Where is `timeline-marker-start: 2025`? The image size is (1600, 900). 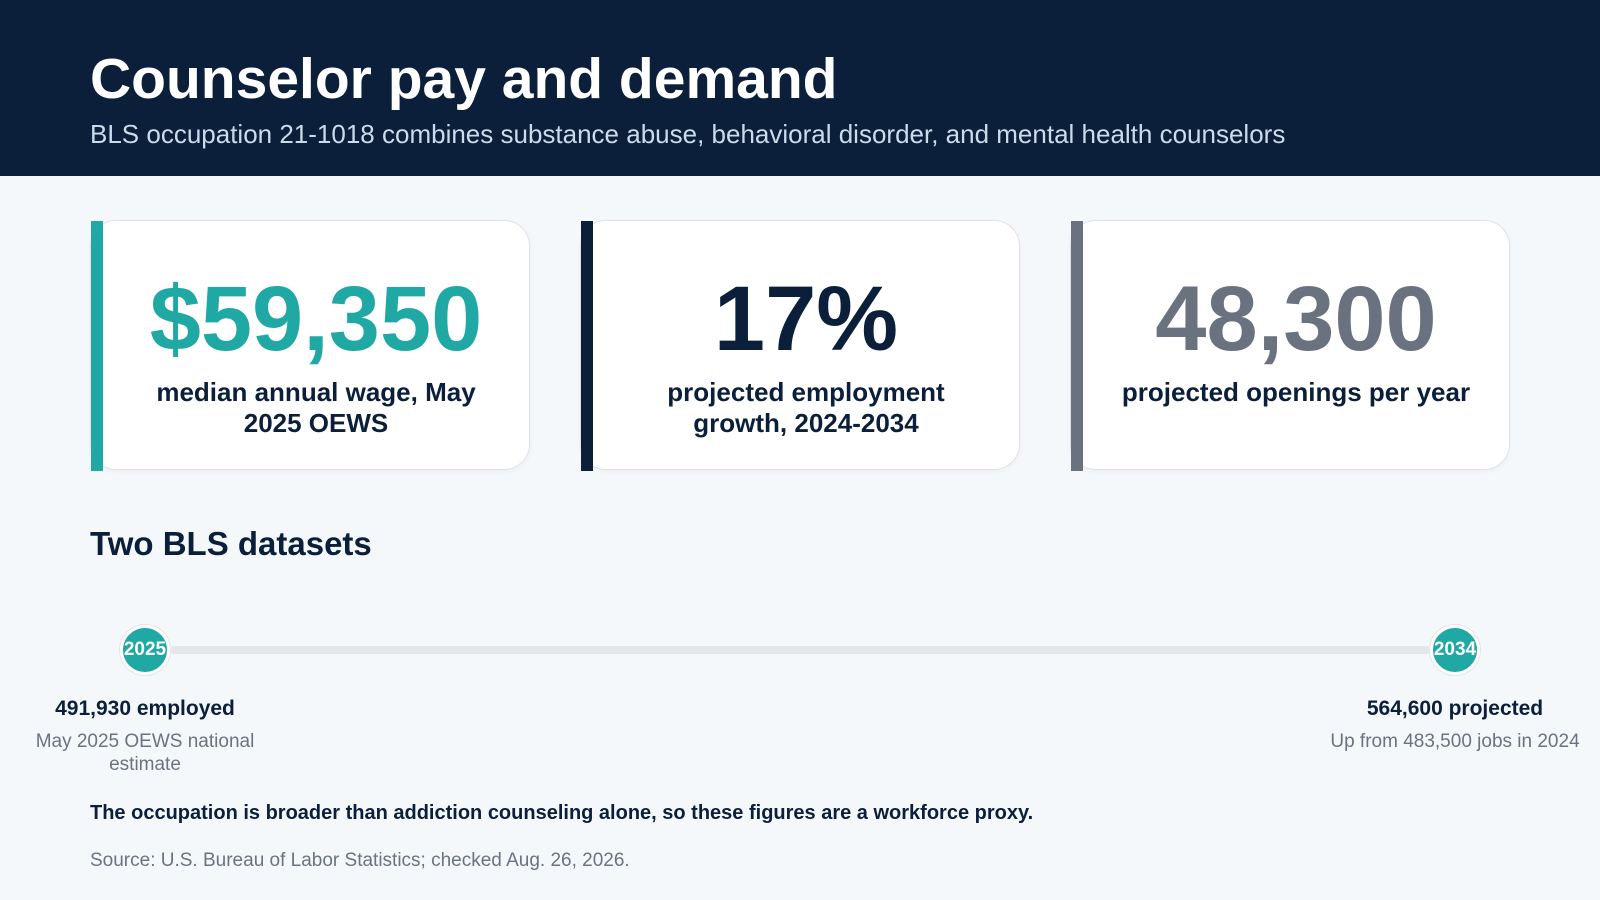 timeline-marker-start: 2025 is located at coordinates (145, 650).